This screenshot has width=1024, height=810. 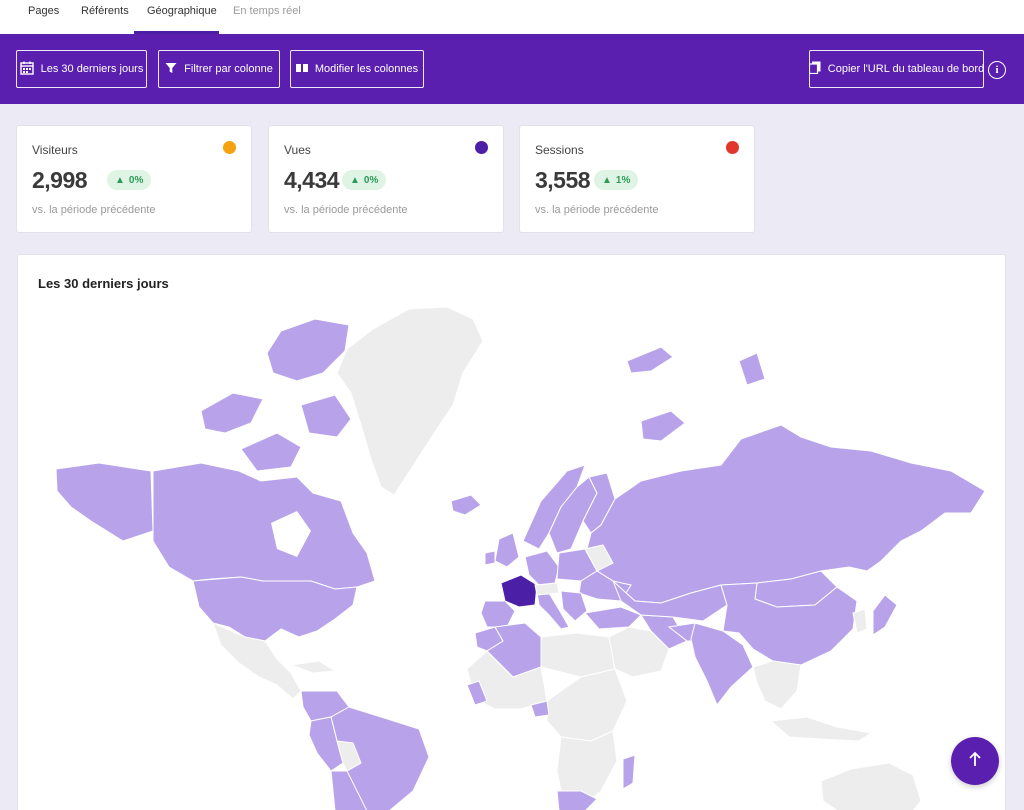 I want to click on country-middle-east, so click(x=639, y=652).